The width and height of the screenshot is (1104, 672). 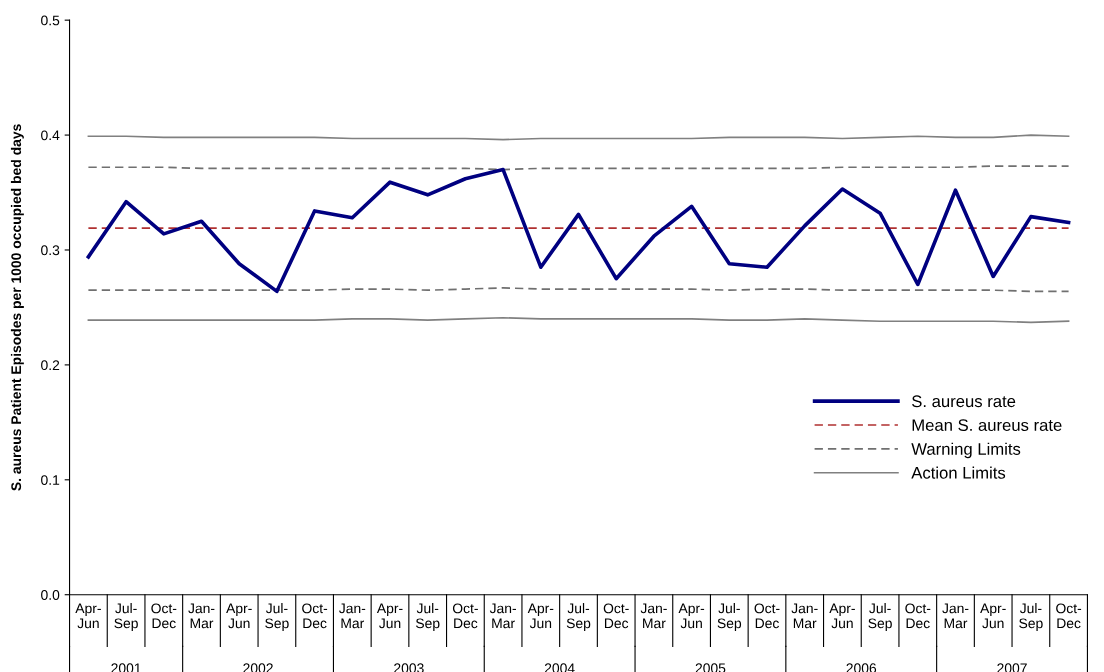 I want to click on y-tick-label: 0.3, so click(x=50, y=250).